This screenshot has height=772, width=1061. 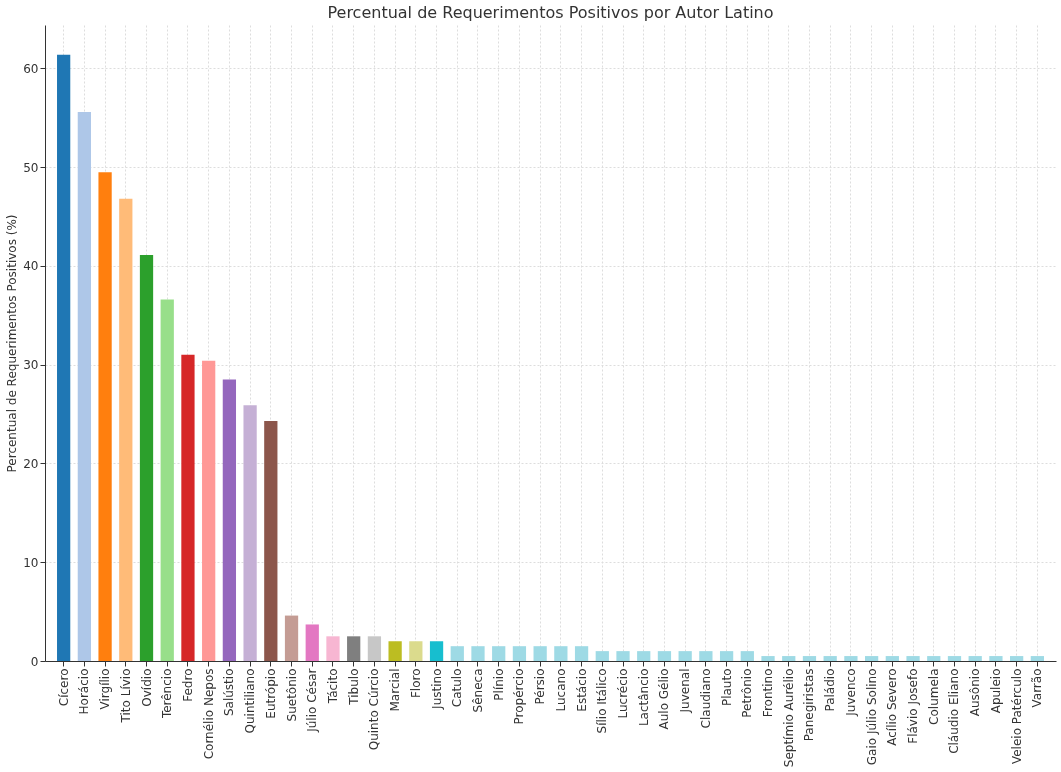 I want to click on x-tick-label: Tibulo, so click(x=353, y=687).